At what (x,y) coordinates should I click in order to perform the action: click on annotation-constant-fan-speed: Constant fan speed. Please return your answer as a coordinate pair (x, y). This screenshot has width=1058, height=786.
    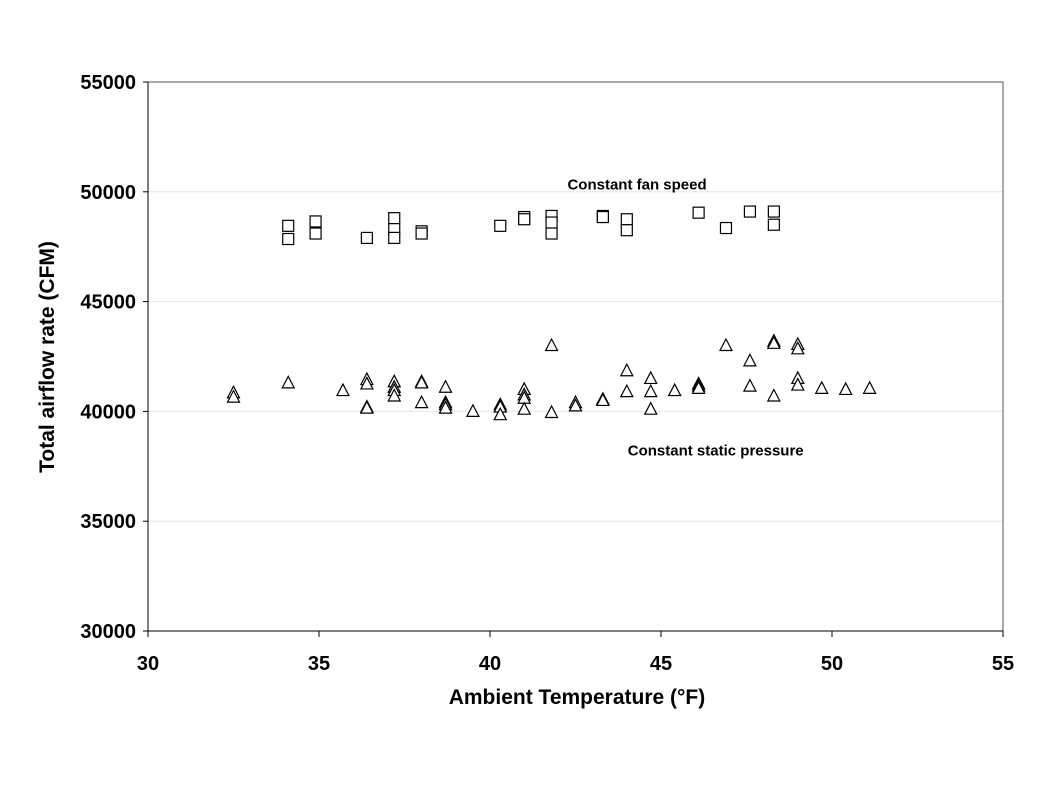
    Looking at the image, I should click on (636, 185).